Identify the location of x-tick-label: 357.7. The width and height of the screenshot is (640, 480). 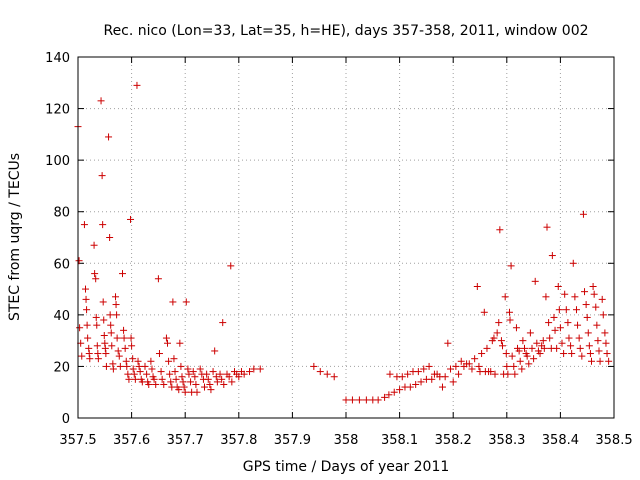
(185, 440).